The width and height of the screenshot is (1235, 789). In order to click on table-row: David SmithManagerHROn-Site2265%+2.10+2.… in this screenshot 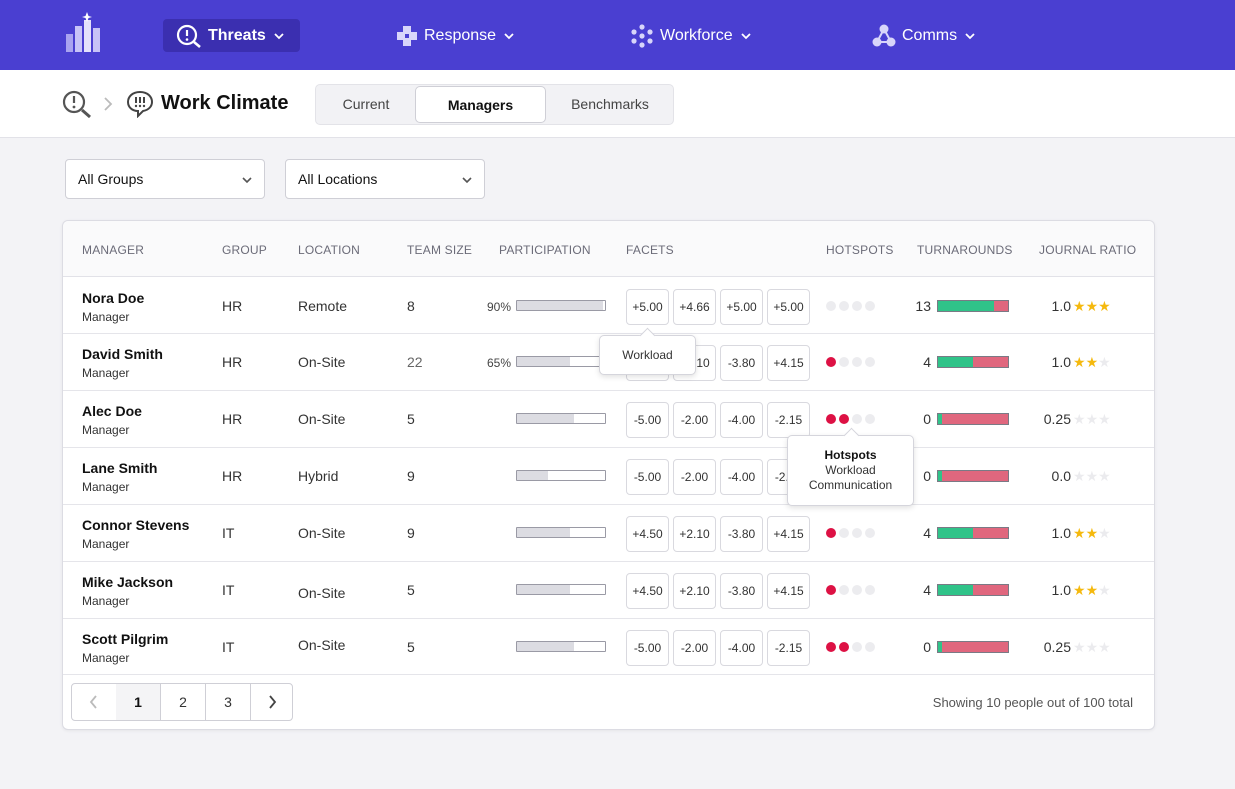, I will do `click(608, 362)`.